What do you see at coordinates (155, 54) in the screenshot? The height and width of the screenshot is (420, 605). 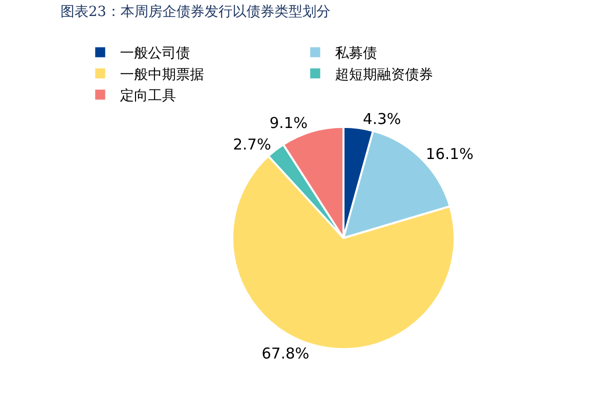 I see `legend-label: 一般公司债` at bounding box center [155, 54].